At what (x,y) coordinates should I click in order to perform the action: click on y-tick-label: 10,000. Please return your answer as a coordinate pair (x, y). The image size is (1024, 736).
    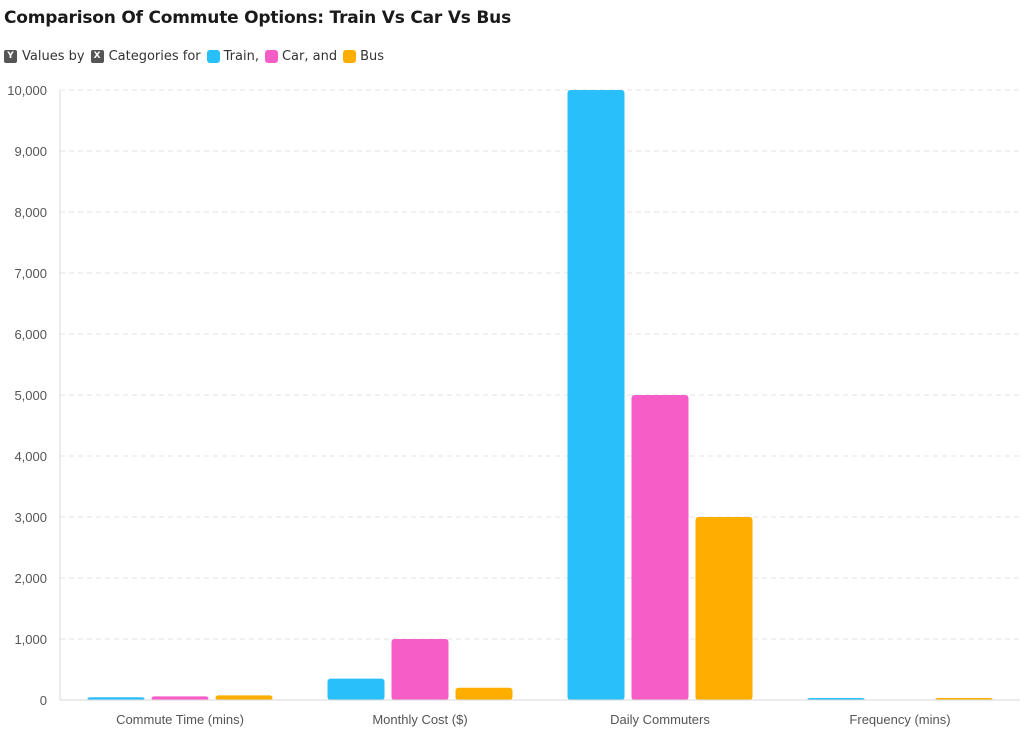
    Looking at the image, I should click on (27, 90).